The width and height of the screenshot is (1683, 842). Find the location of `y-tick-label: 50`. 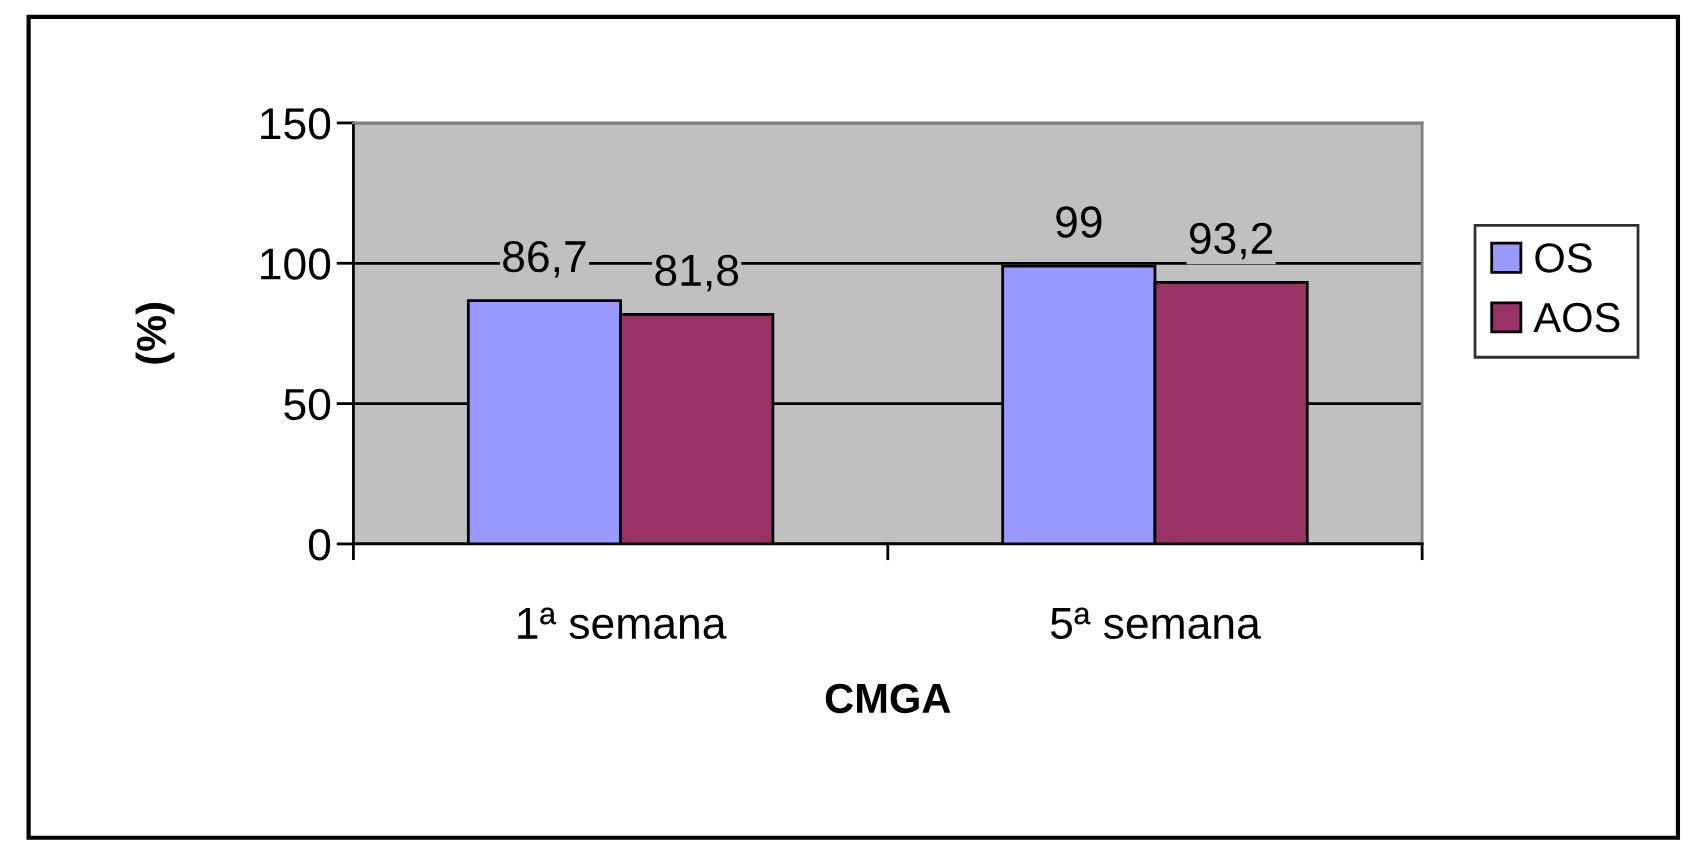

y-tick-label: 50 is located at coordinates (307, 404).